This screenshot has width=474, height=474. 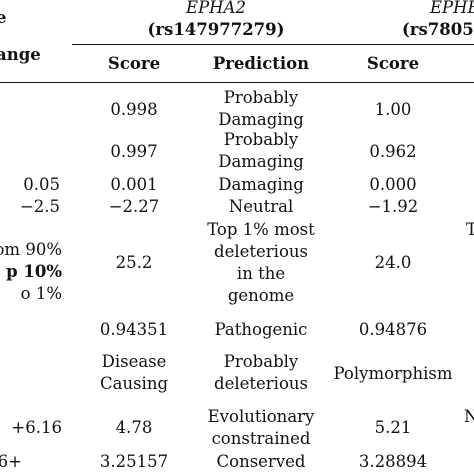 What do you see at coordinates (261, 416) in the screenshot?
I see `prediction-cell-line: Evolutionary` at bounding box center [261, 416].